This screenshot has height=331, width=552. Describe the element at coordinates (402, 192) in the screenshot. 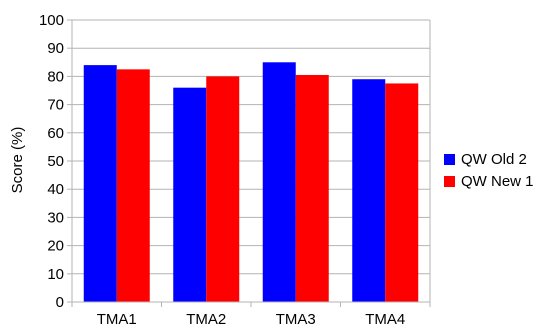

I see `bar-qw-new-1-tma4` at that location.